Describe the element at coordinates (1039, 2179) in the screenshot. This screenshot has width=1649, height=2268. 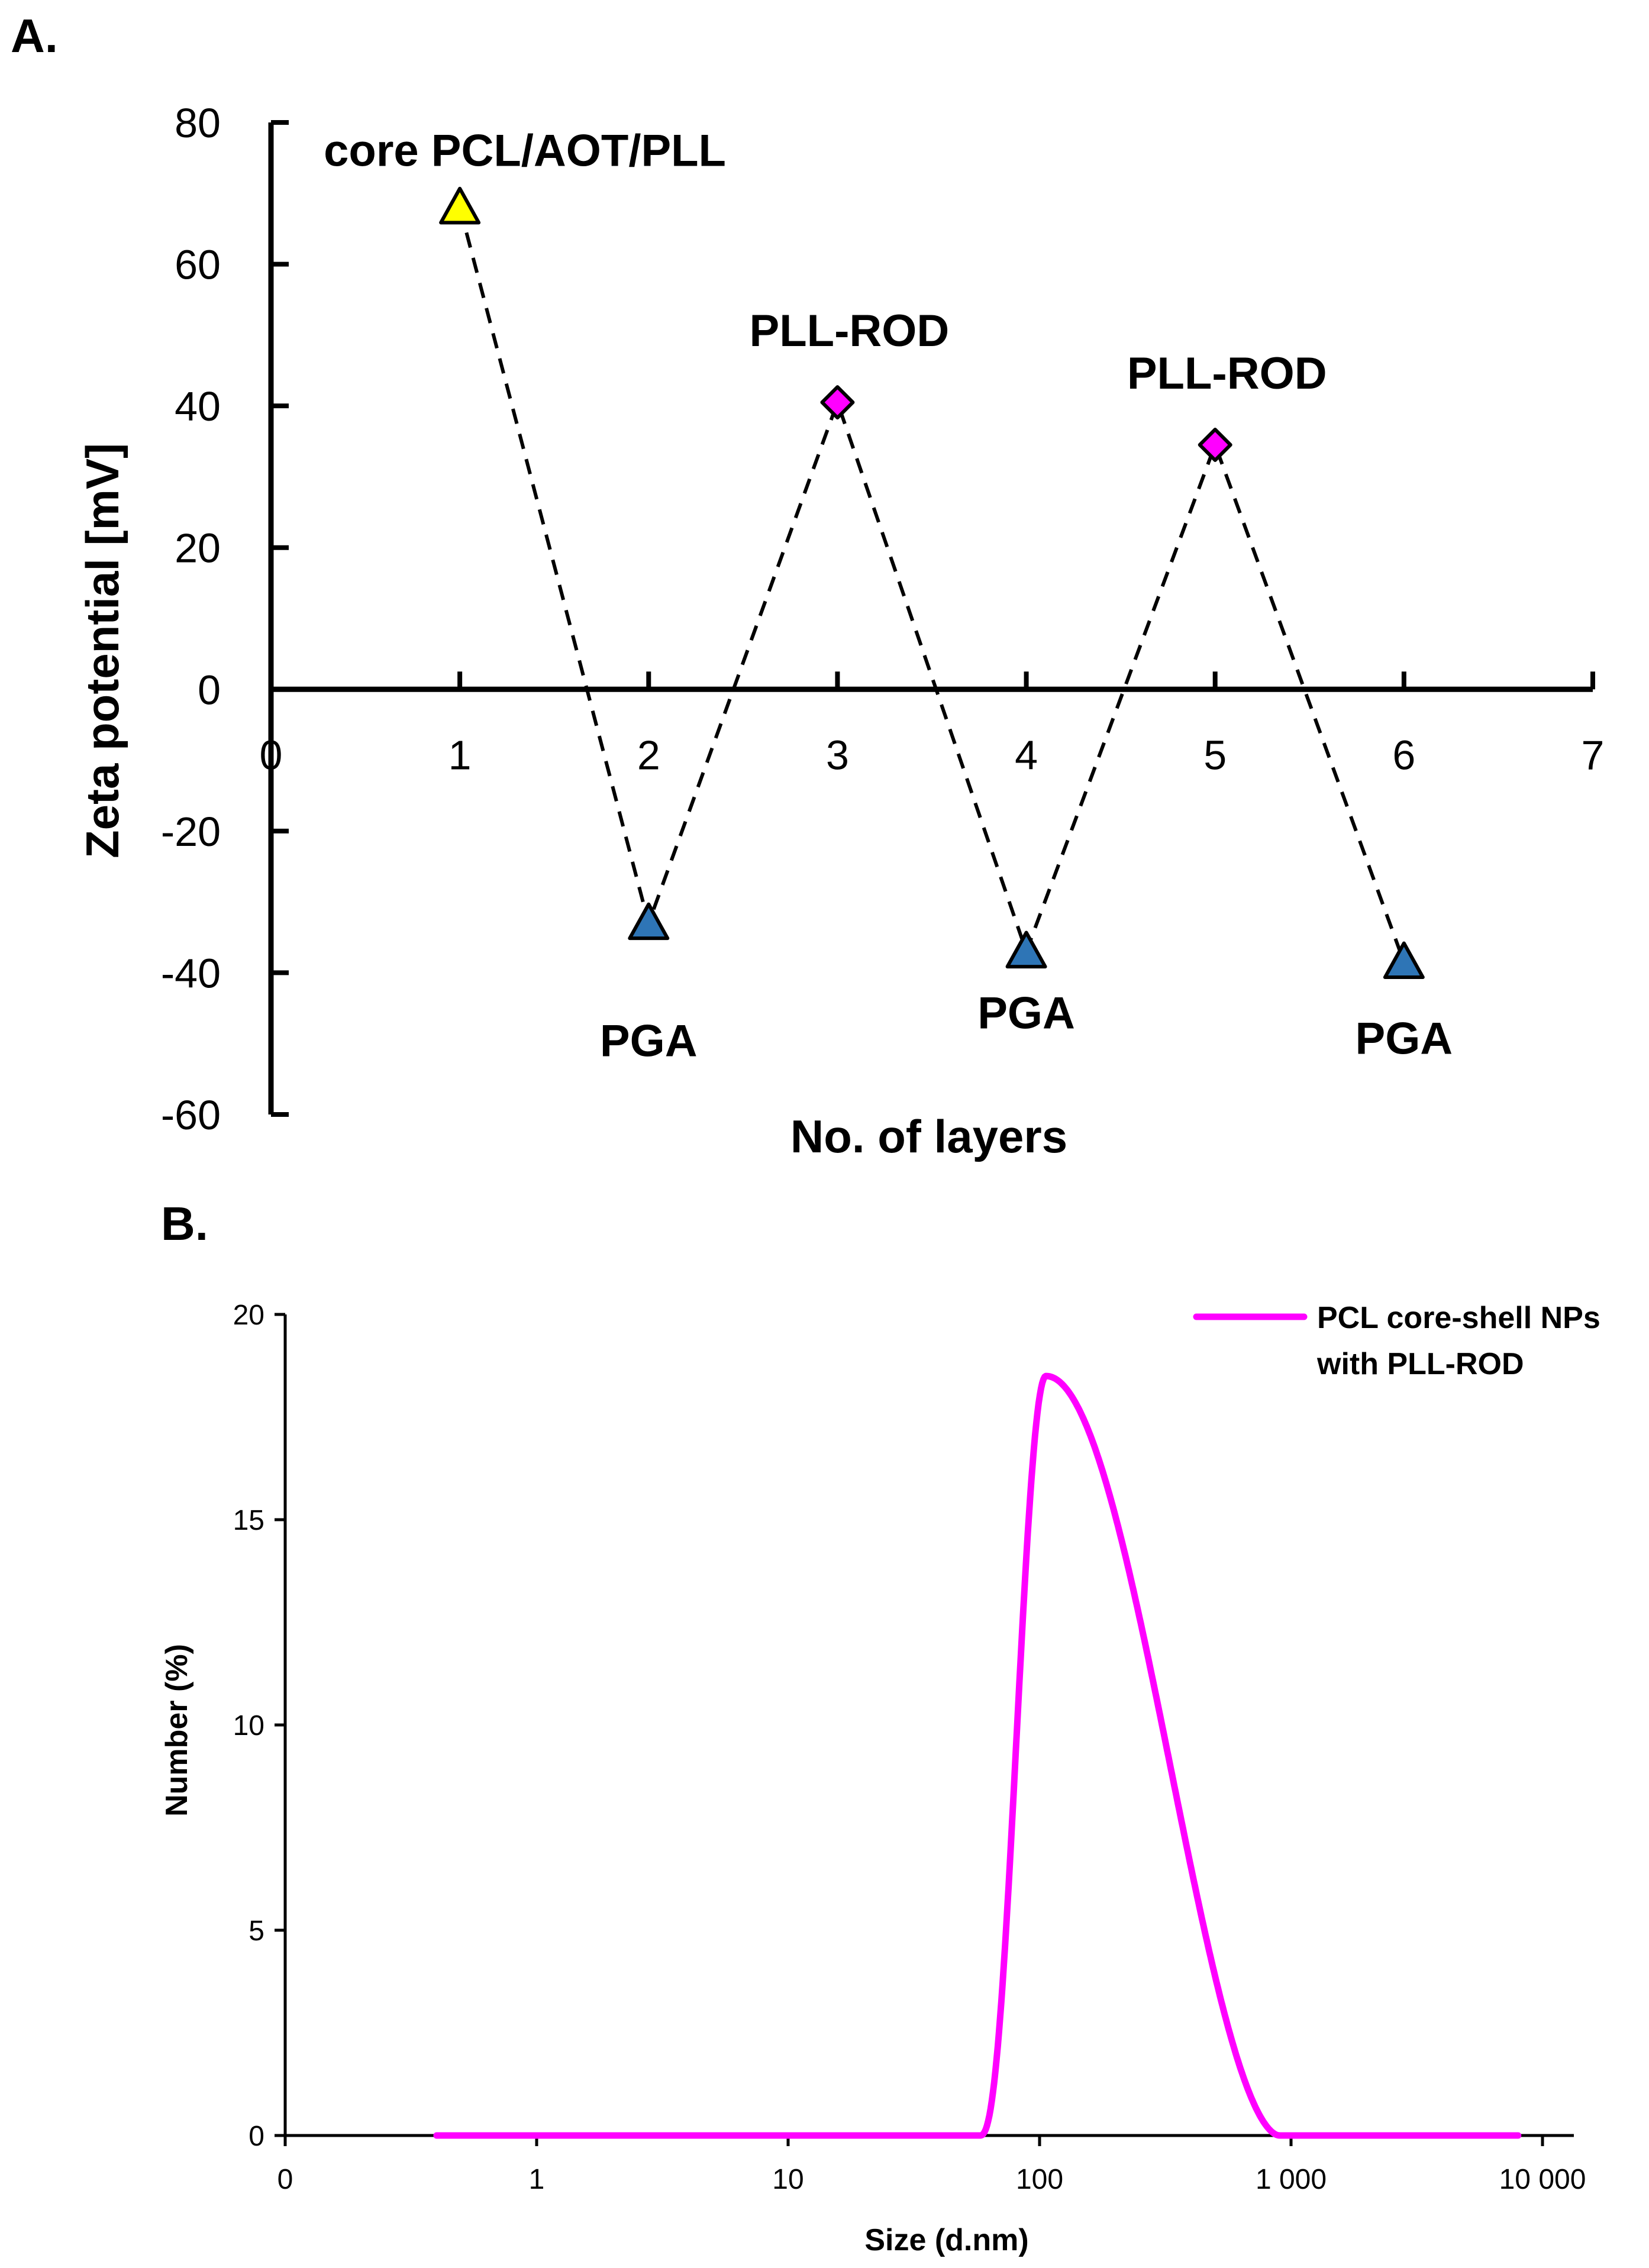
I see `panel-b-x-tick-label: 100` at that location.